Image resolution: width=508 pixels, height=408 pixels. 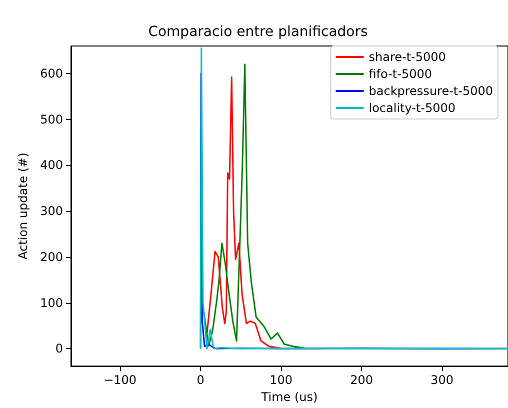 I want to click on y-tick-label: 100, so click(x=51, y=303).